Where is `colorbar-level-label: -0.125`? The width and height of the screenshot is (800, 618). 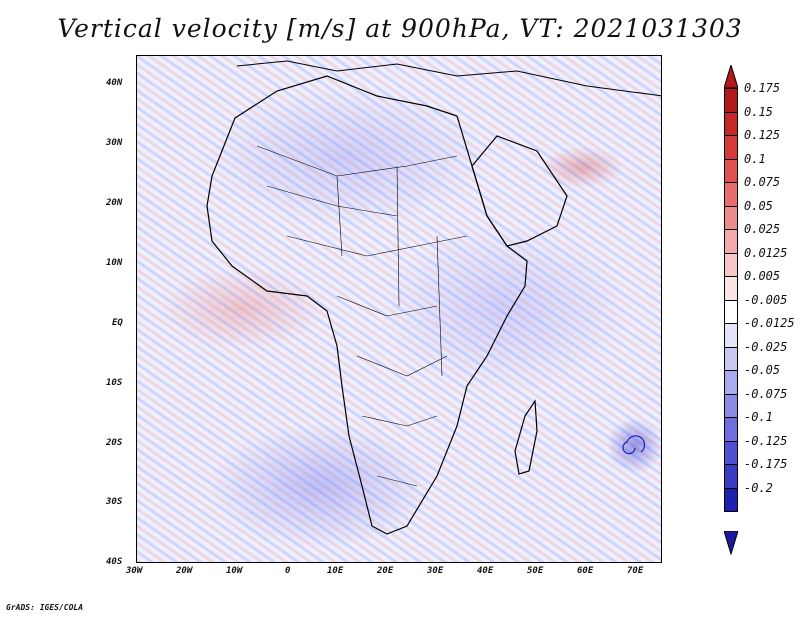
colorbar-level-label: -0.125 is located at coordinates (766, 440).